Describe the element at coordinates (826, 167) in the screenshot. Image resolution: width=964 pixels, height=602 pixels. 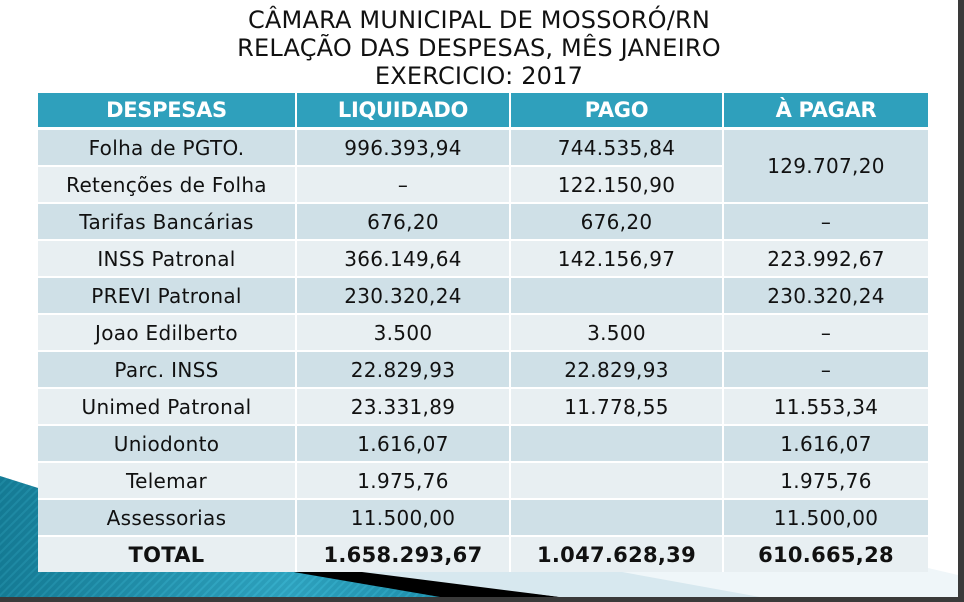
I see `cell-a-pagar-merged: 129.707,20` at that location.